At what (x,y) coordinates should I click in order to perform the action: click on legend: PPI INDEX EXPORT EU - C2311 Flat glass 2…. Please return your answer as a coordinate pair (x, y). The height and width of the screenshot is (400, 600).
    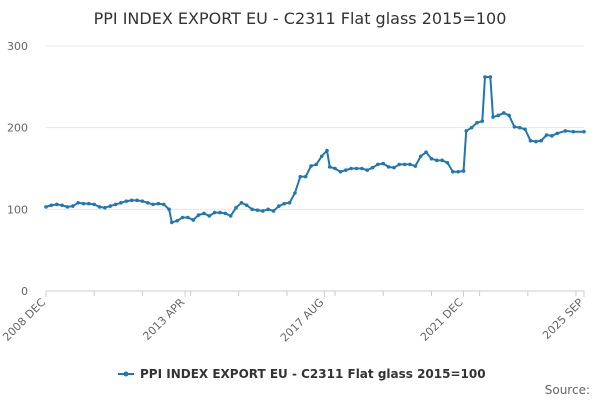
    Looking at the image, I should click on (302, 374).